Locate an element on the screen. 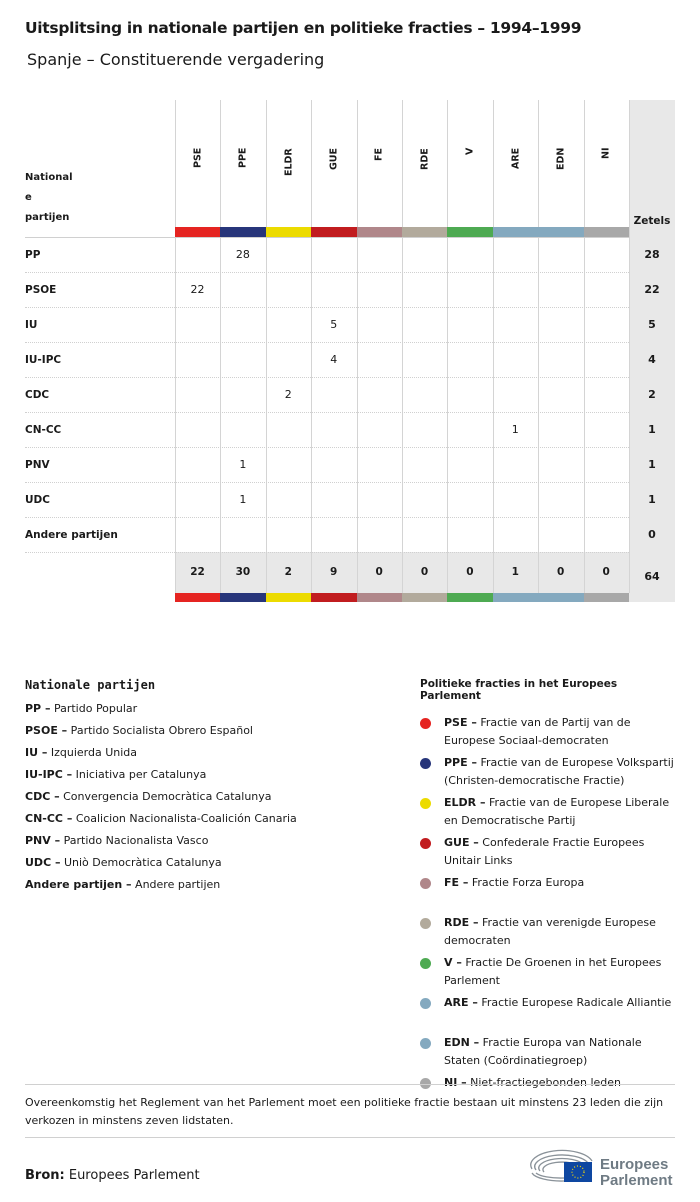 The height and width of the screenshot is (1202, 700). legend-code: ARE – is located at coordinates (461, 1002).